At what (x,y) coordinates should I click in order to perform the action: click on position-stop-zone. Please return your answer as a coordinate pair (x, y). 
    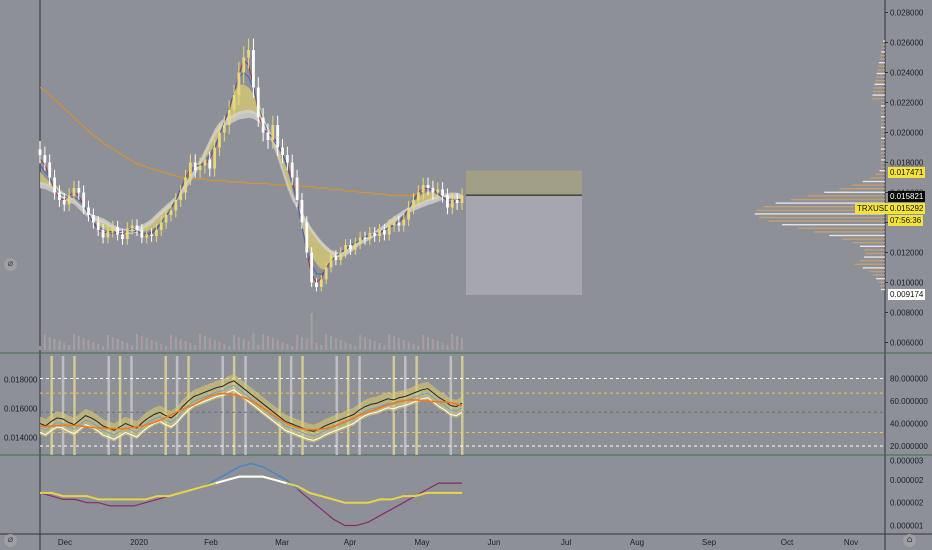
    Looking at the image, I should click on (524, 245).